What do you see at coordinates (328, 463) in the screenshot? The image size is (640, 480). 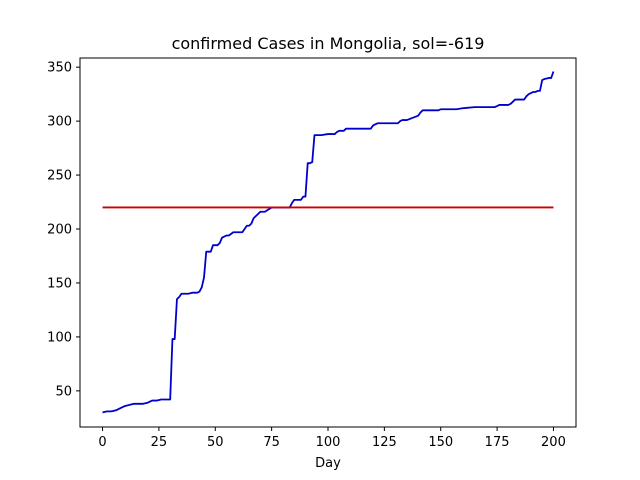 I see `x-axis-label: Day` at bounding box center [328, 463].